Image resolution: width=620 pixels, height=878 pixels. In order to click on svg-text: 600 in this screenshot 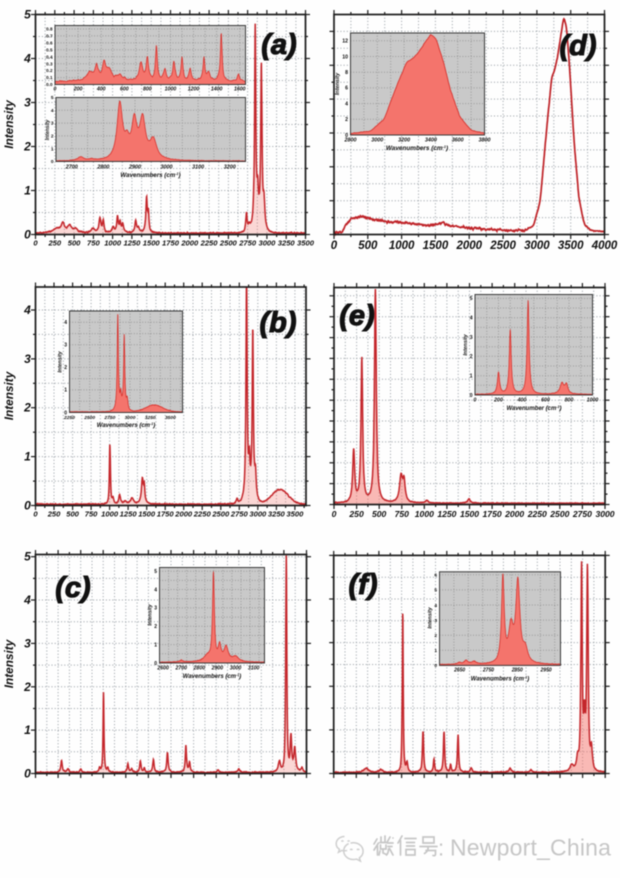, I will do `click(124, 90)`.